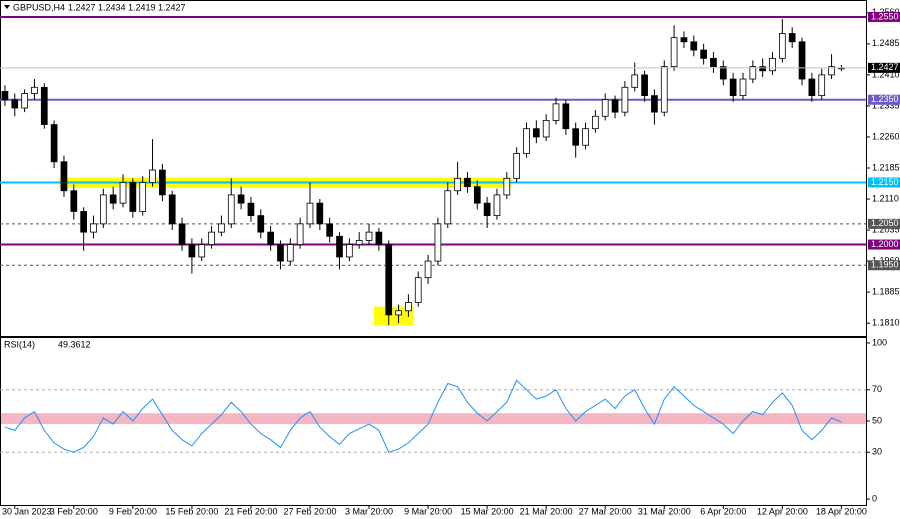  What do you see at coordinates (369, 511) in the screenshot?
I see `x-tick-label: 3 Mar 20:00` at bounding box center [369, 511].